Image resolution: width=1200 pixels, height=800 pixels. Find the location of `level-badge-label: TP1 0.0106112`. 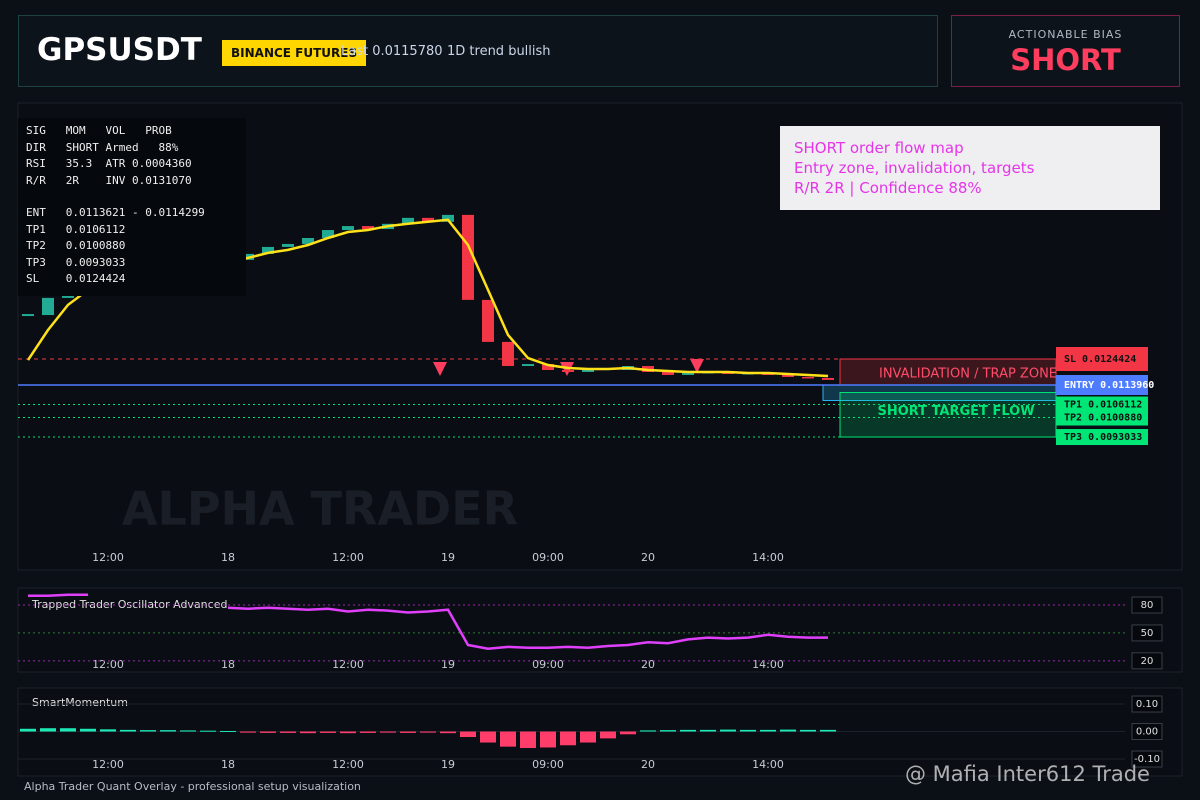

level-badge-label: TP1 0.0106112 is located at coordinates (1103, 405).